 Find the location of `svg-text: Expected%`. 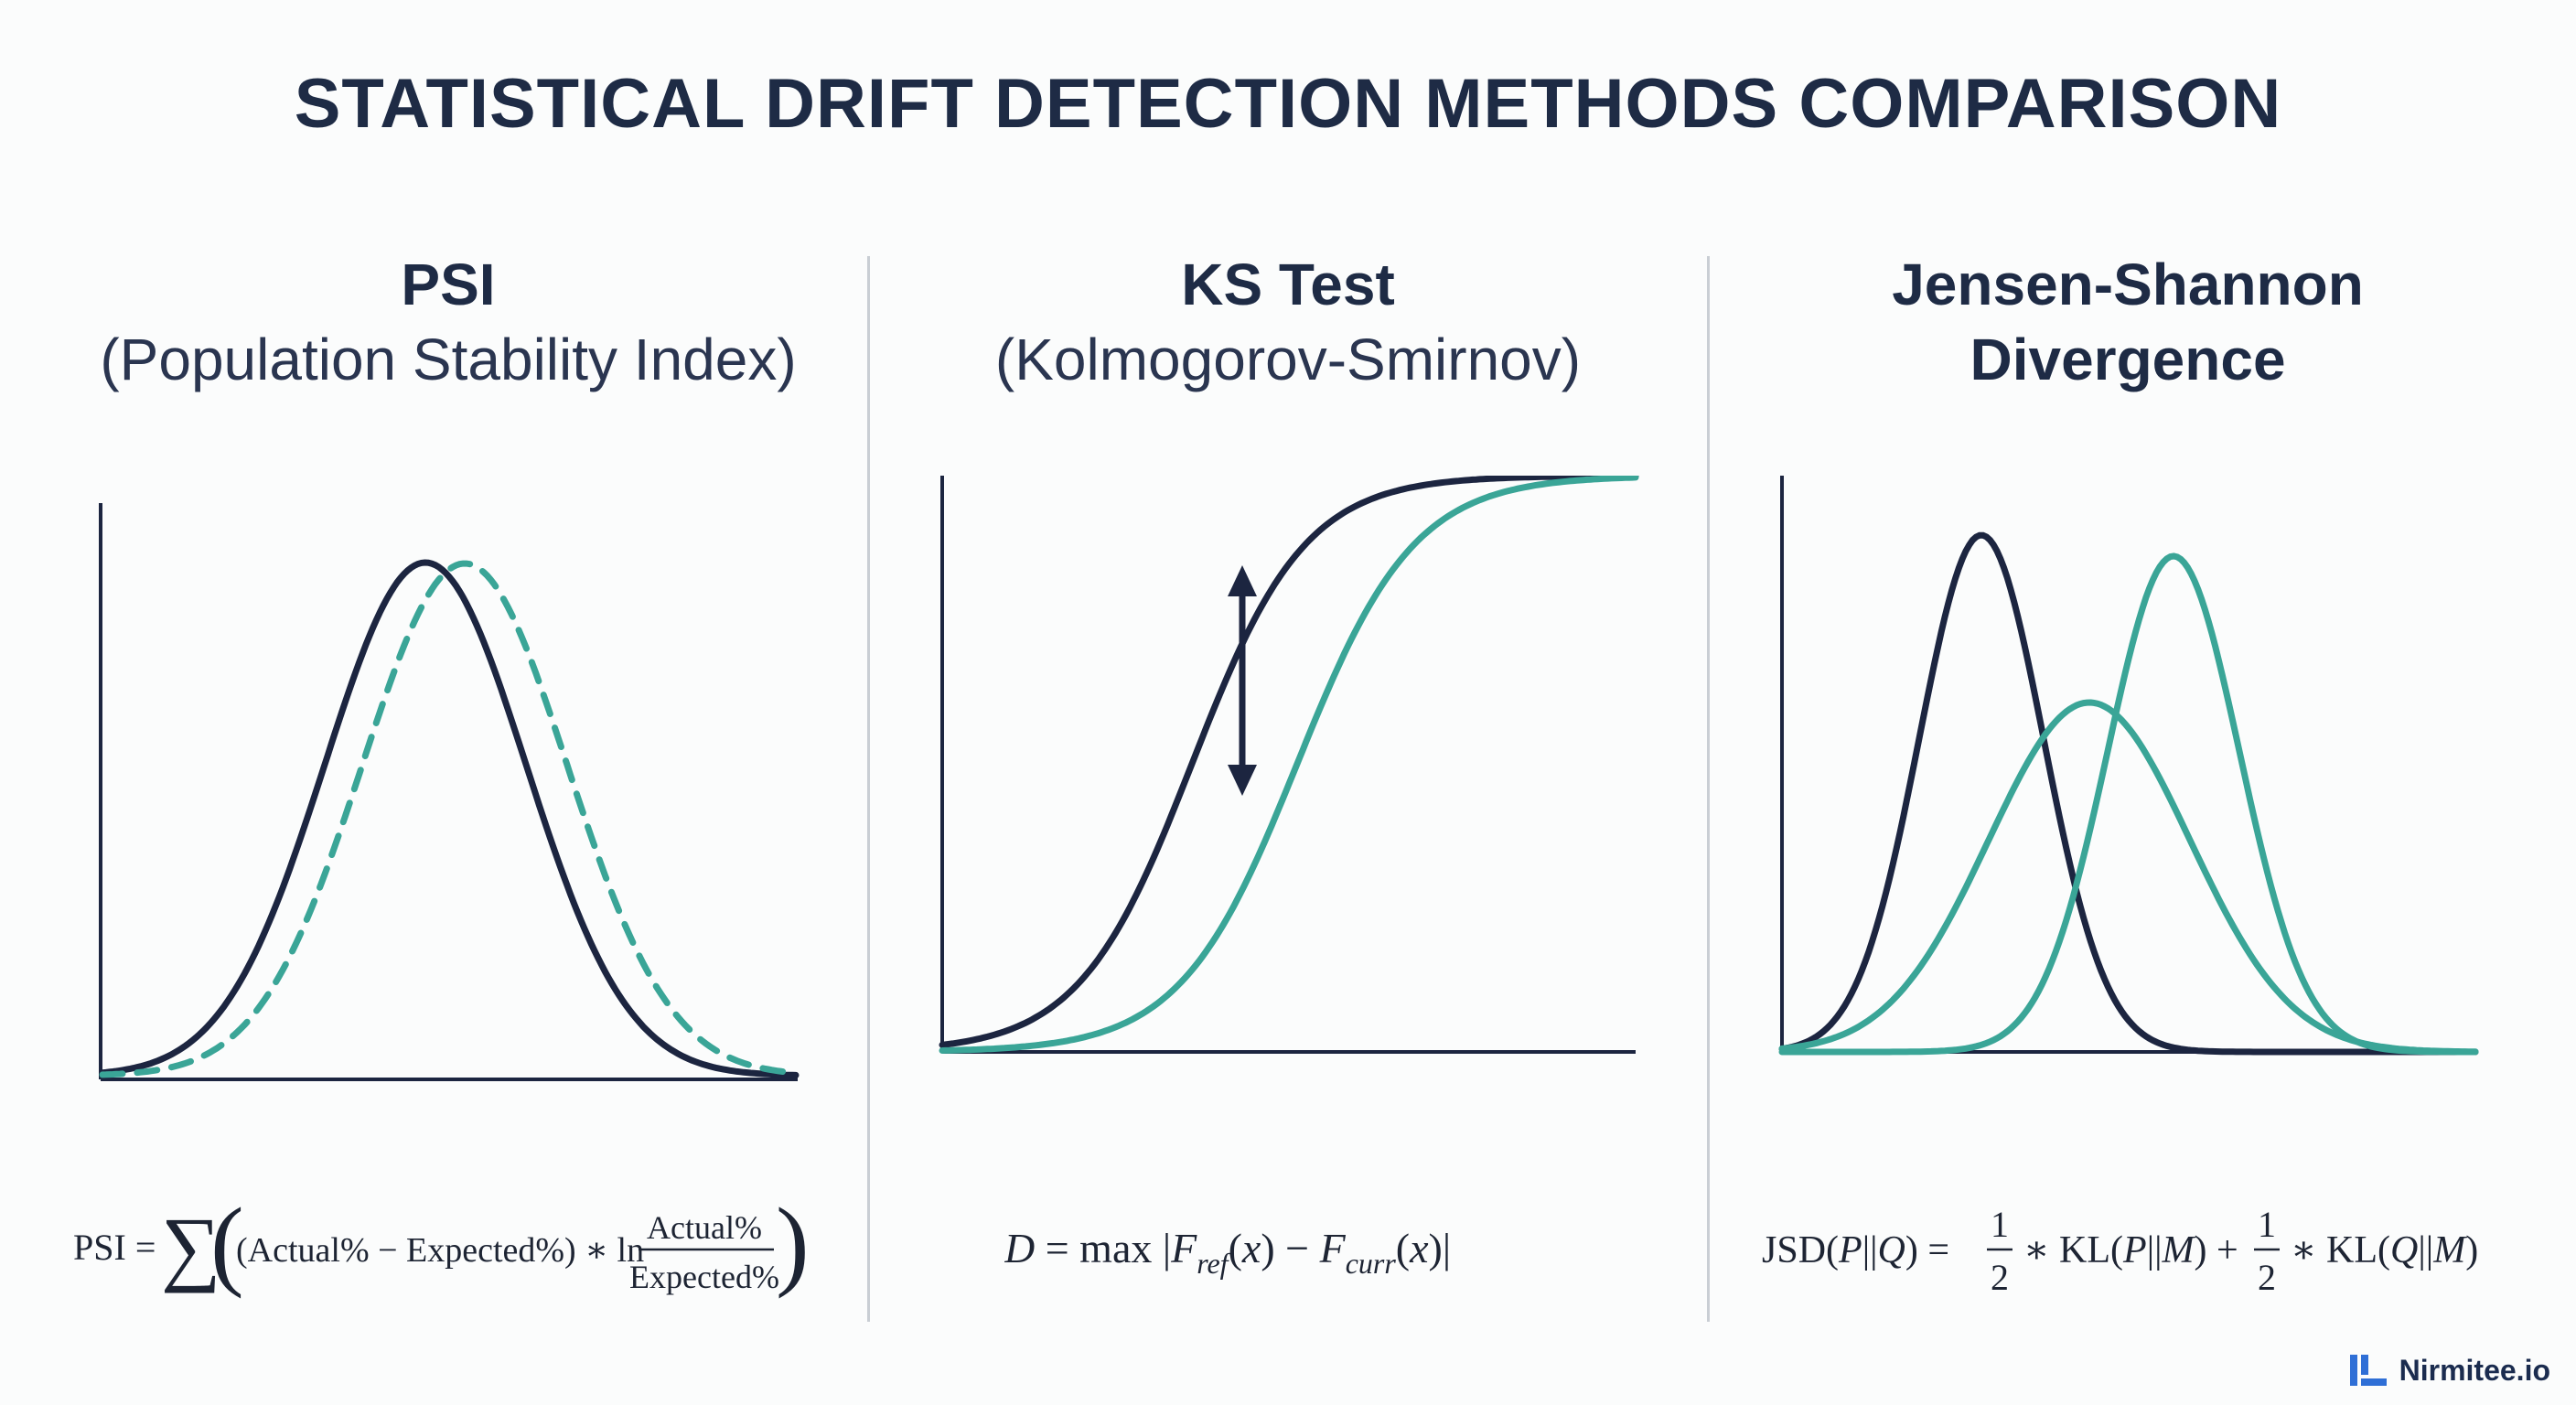

svg-text: Expected% is located at coordinates (704, 1277).